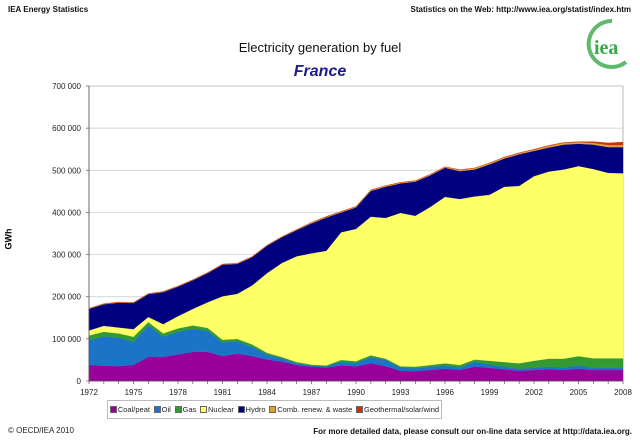 The width and height of the screenshot is (640, 445). I want to click on x-tick-label: 1990, so click(356, 392).